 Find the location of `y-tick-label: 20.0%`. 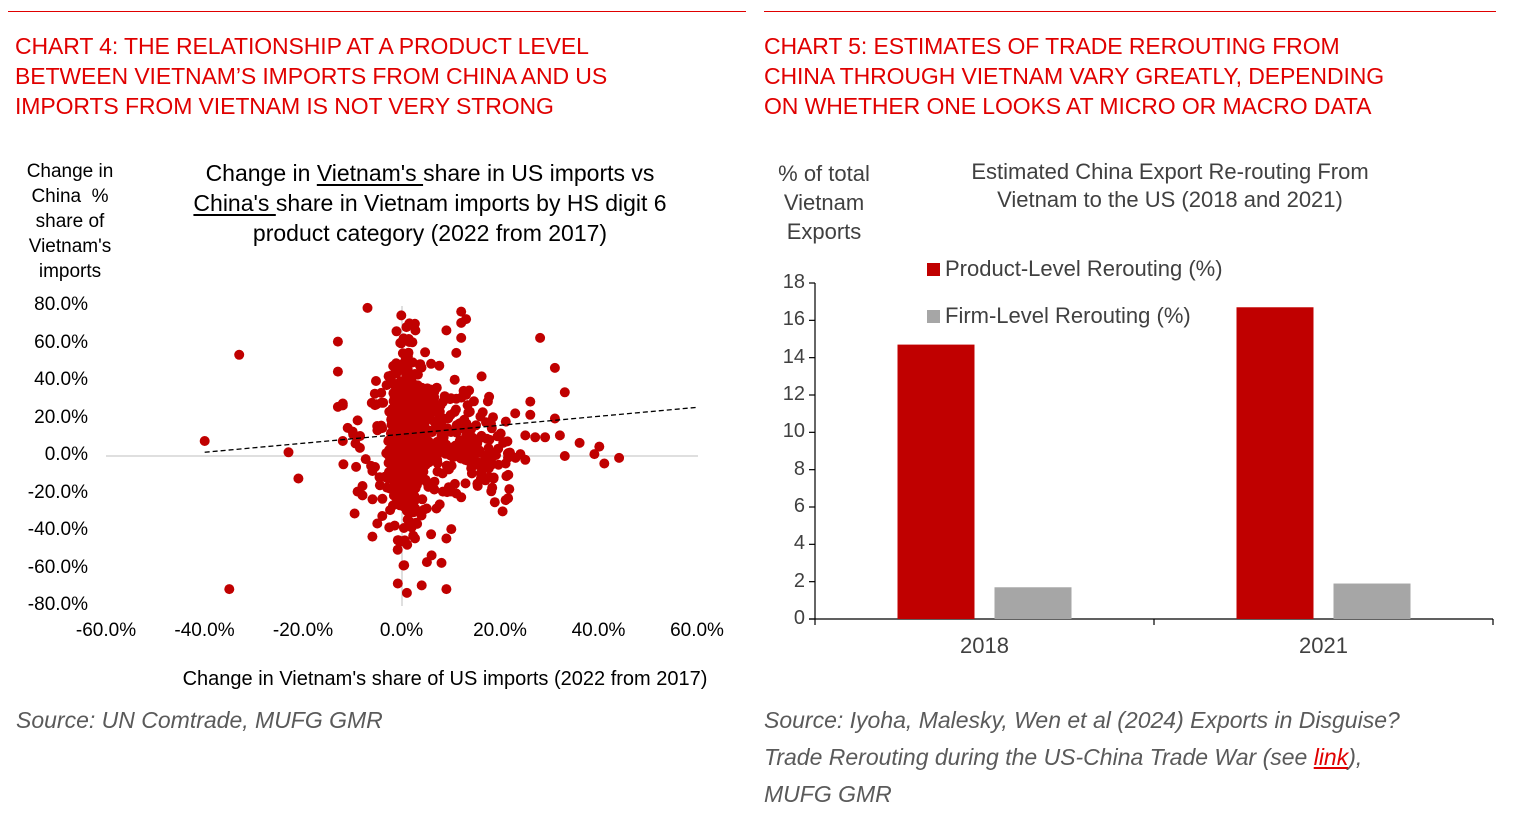

y-tick-label: 20.0% is located at coordinates (61, 417).